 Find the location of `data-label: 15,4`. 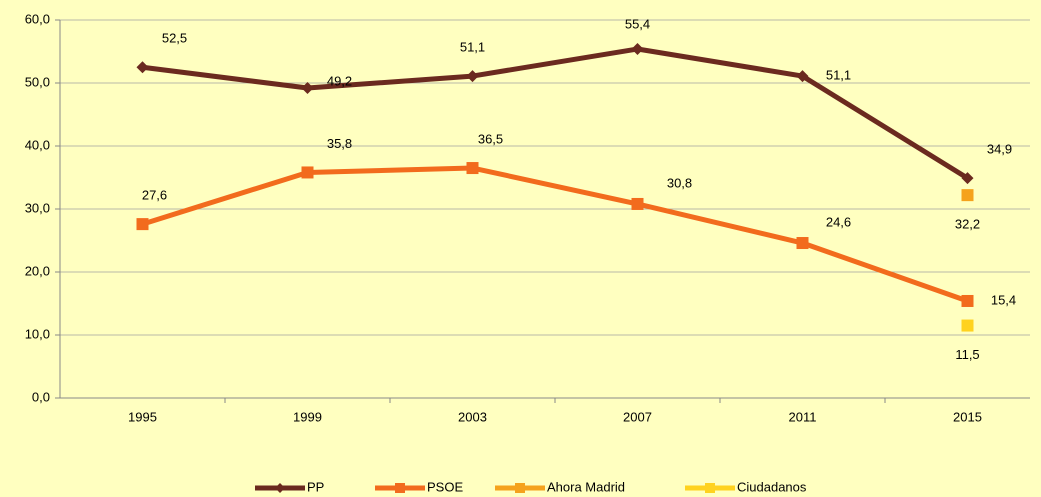

data-label: 15,4 is located at coordinates (1003, 299).